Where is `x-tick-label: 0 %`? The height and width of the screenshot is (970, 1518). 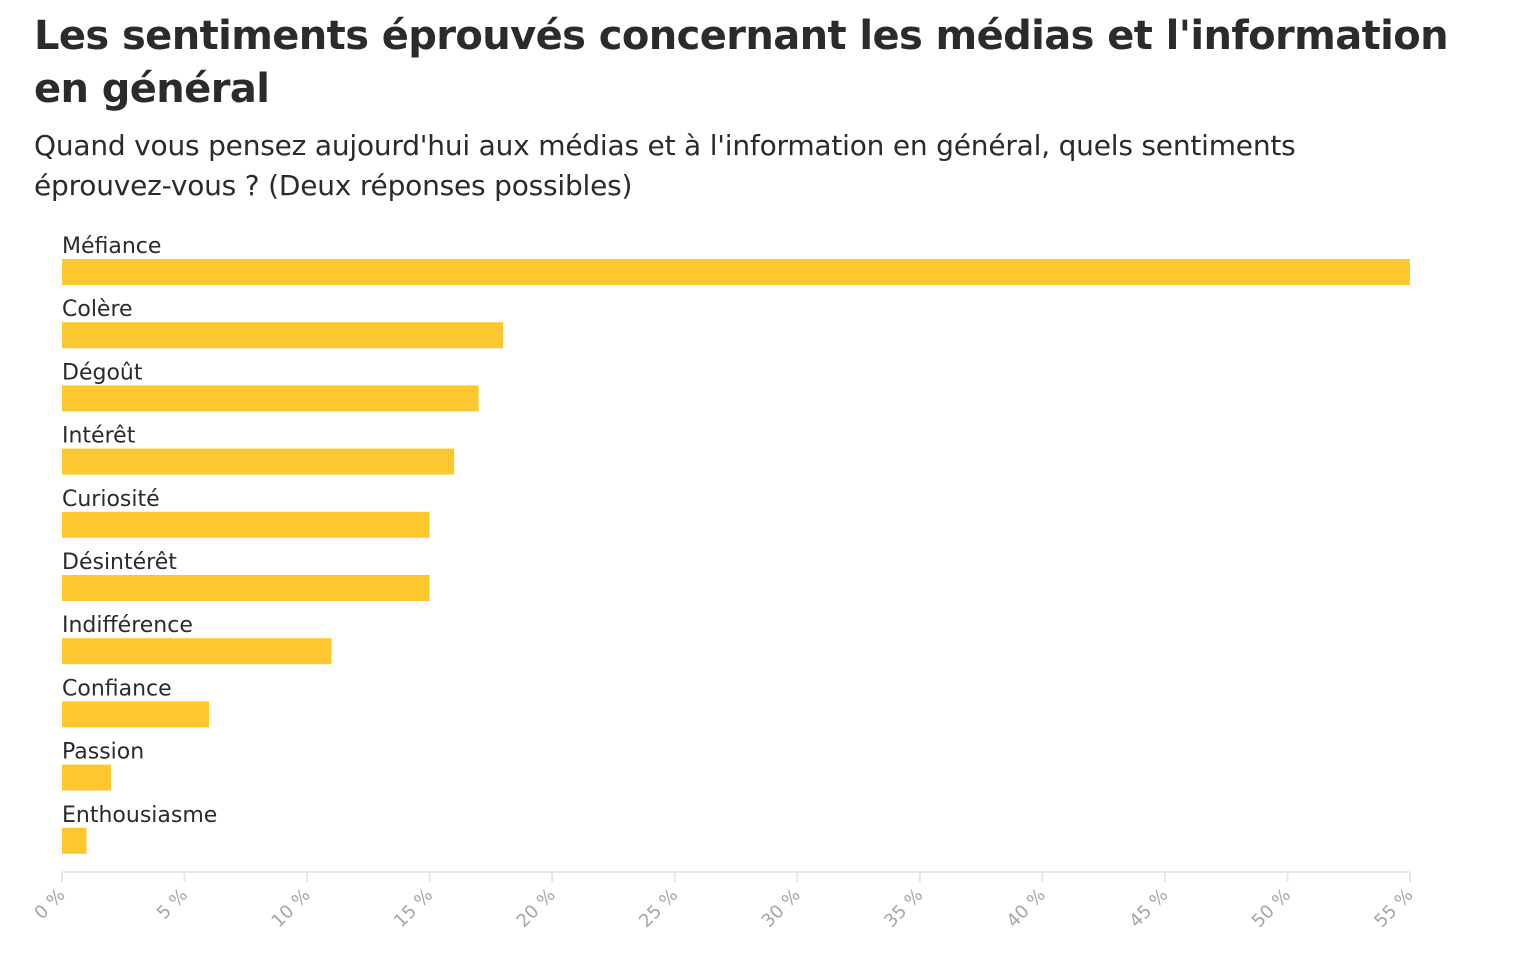
x-tick-label: 0 % is located at coordinates (49, 904).